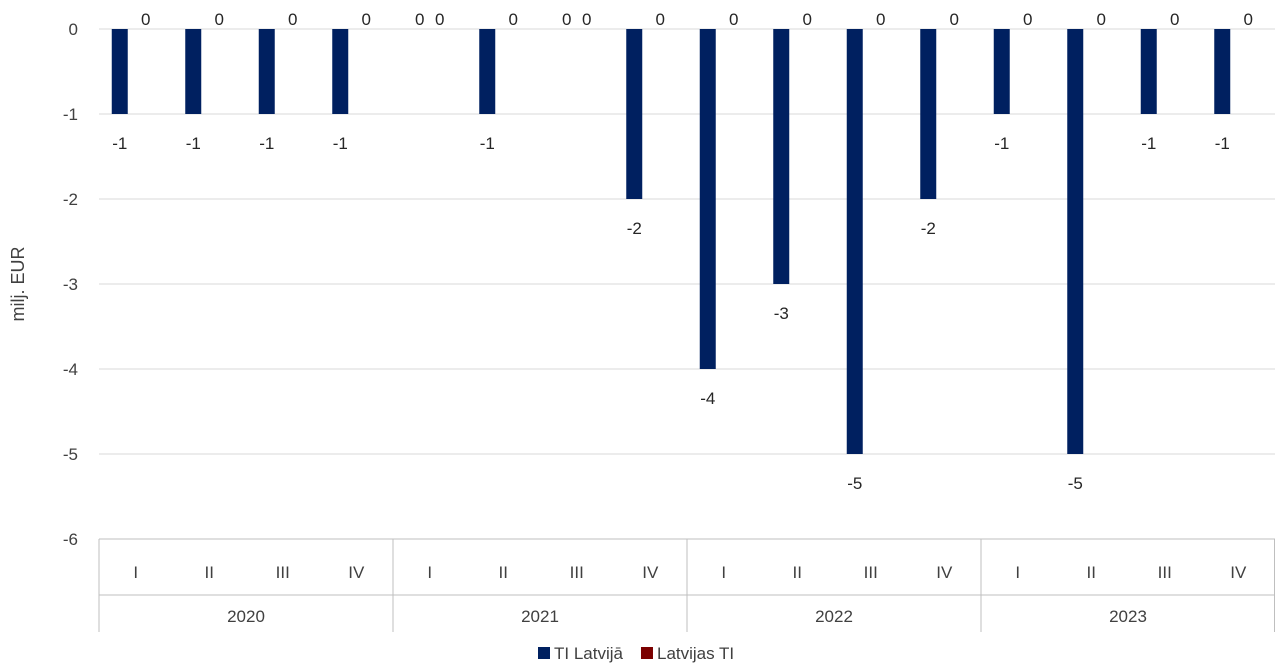 This screenshot has width=1275, height=670. What do you see at coordinates (707, 398) in the screenshot?
I see `data-label: -4` at bounding box center [707, 398].